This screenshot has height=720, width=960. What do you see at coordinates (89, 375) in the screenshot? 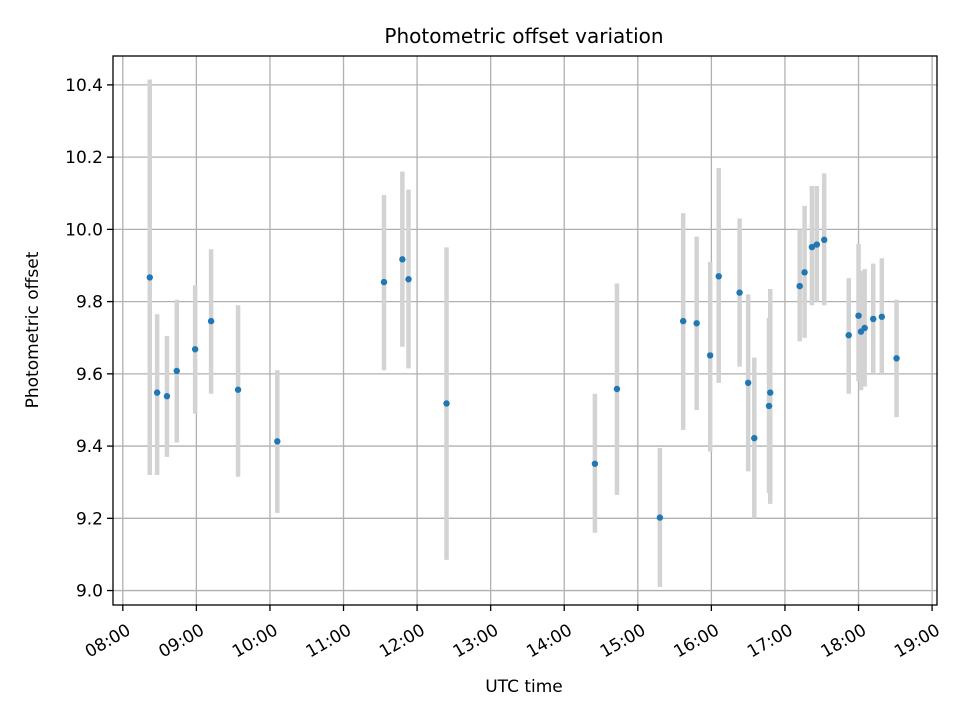
I see `y-tick-label: 9.6` at bounding box center [89, 375].